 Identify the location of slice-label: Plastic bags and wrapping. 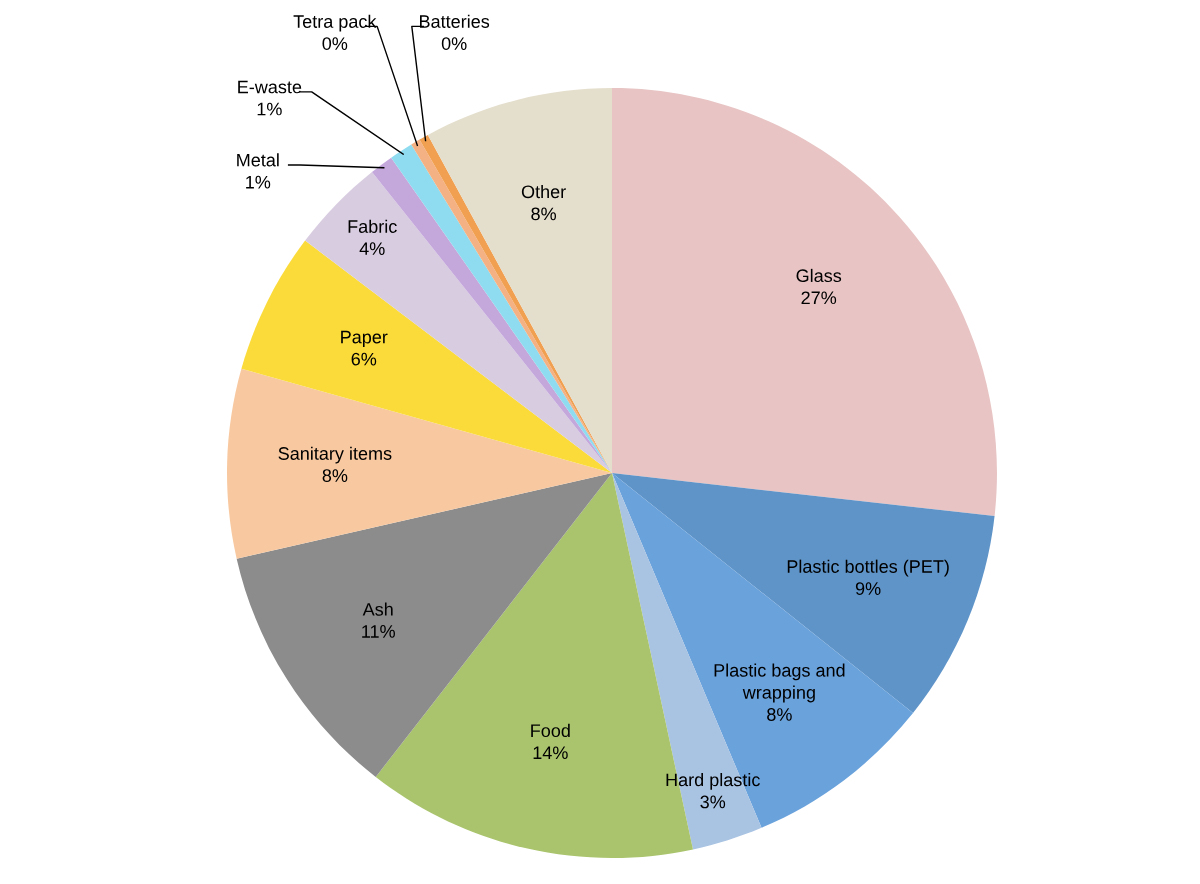
(779, 683).